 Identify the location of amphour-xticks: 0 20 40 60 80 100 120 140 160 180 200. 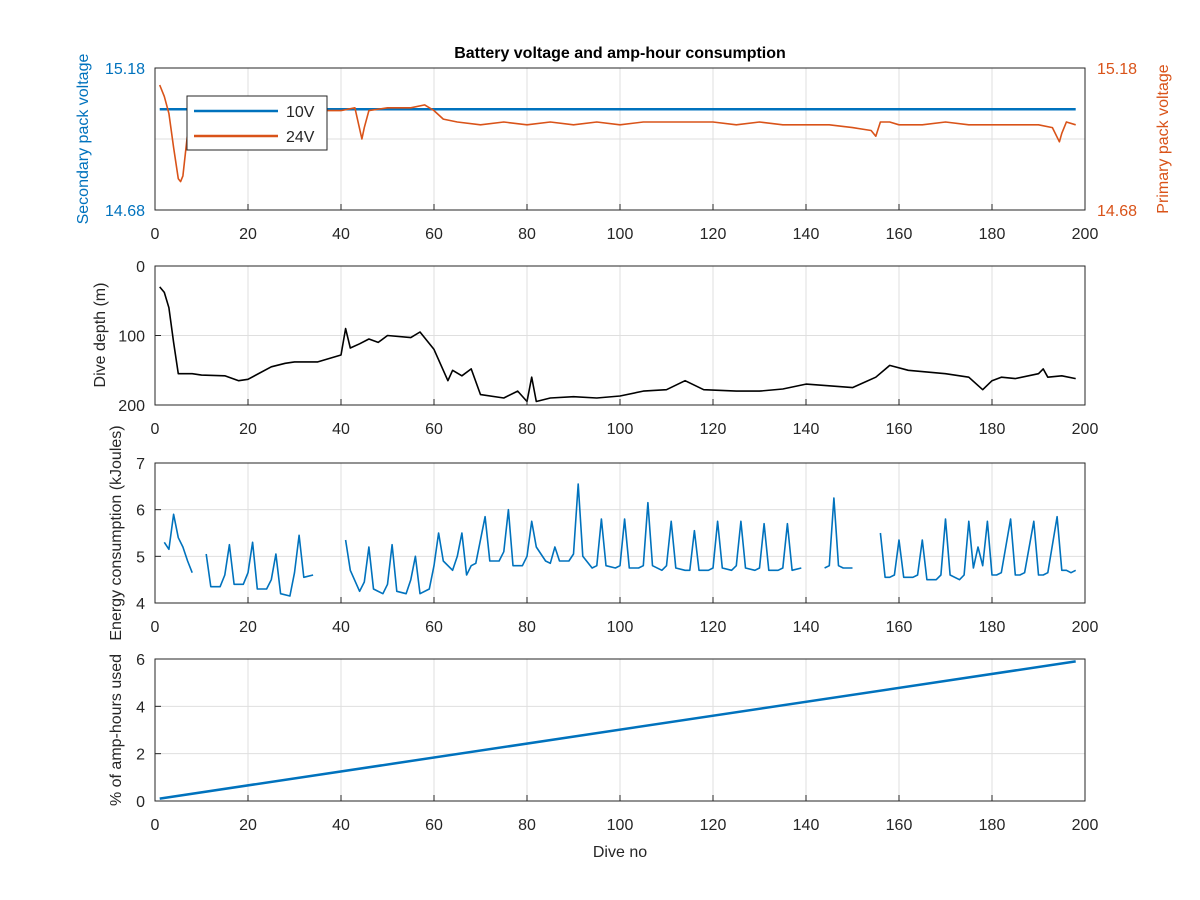
(625, 814).